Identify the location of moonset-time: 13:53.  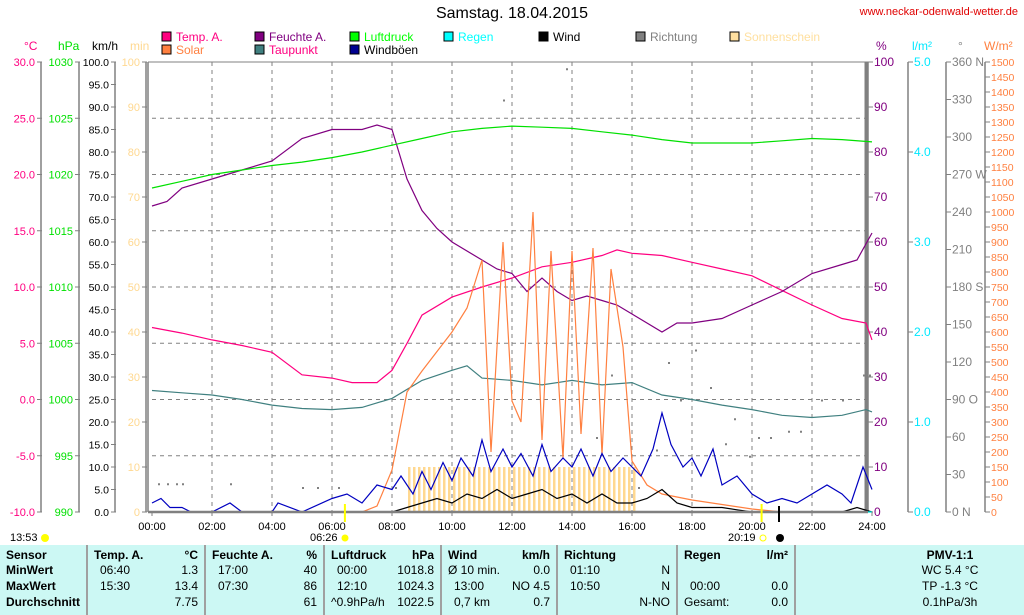
(24, 538).